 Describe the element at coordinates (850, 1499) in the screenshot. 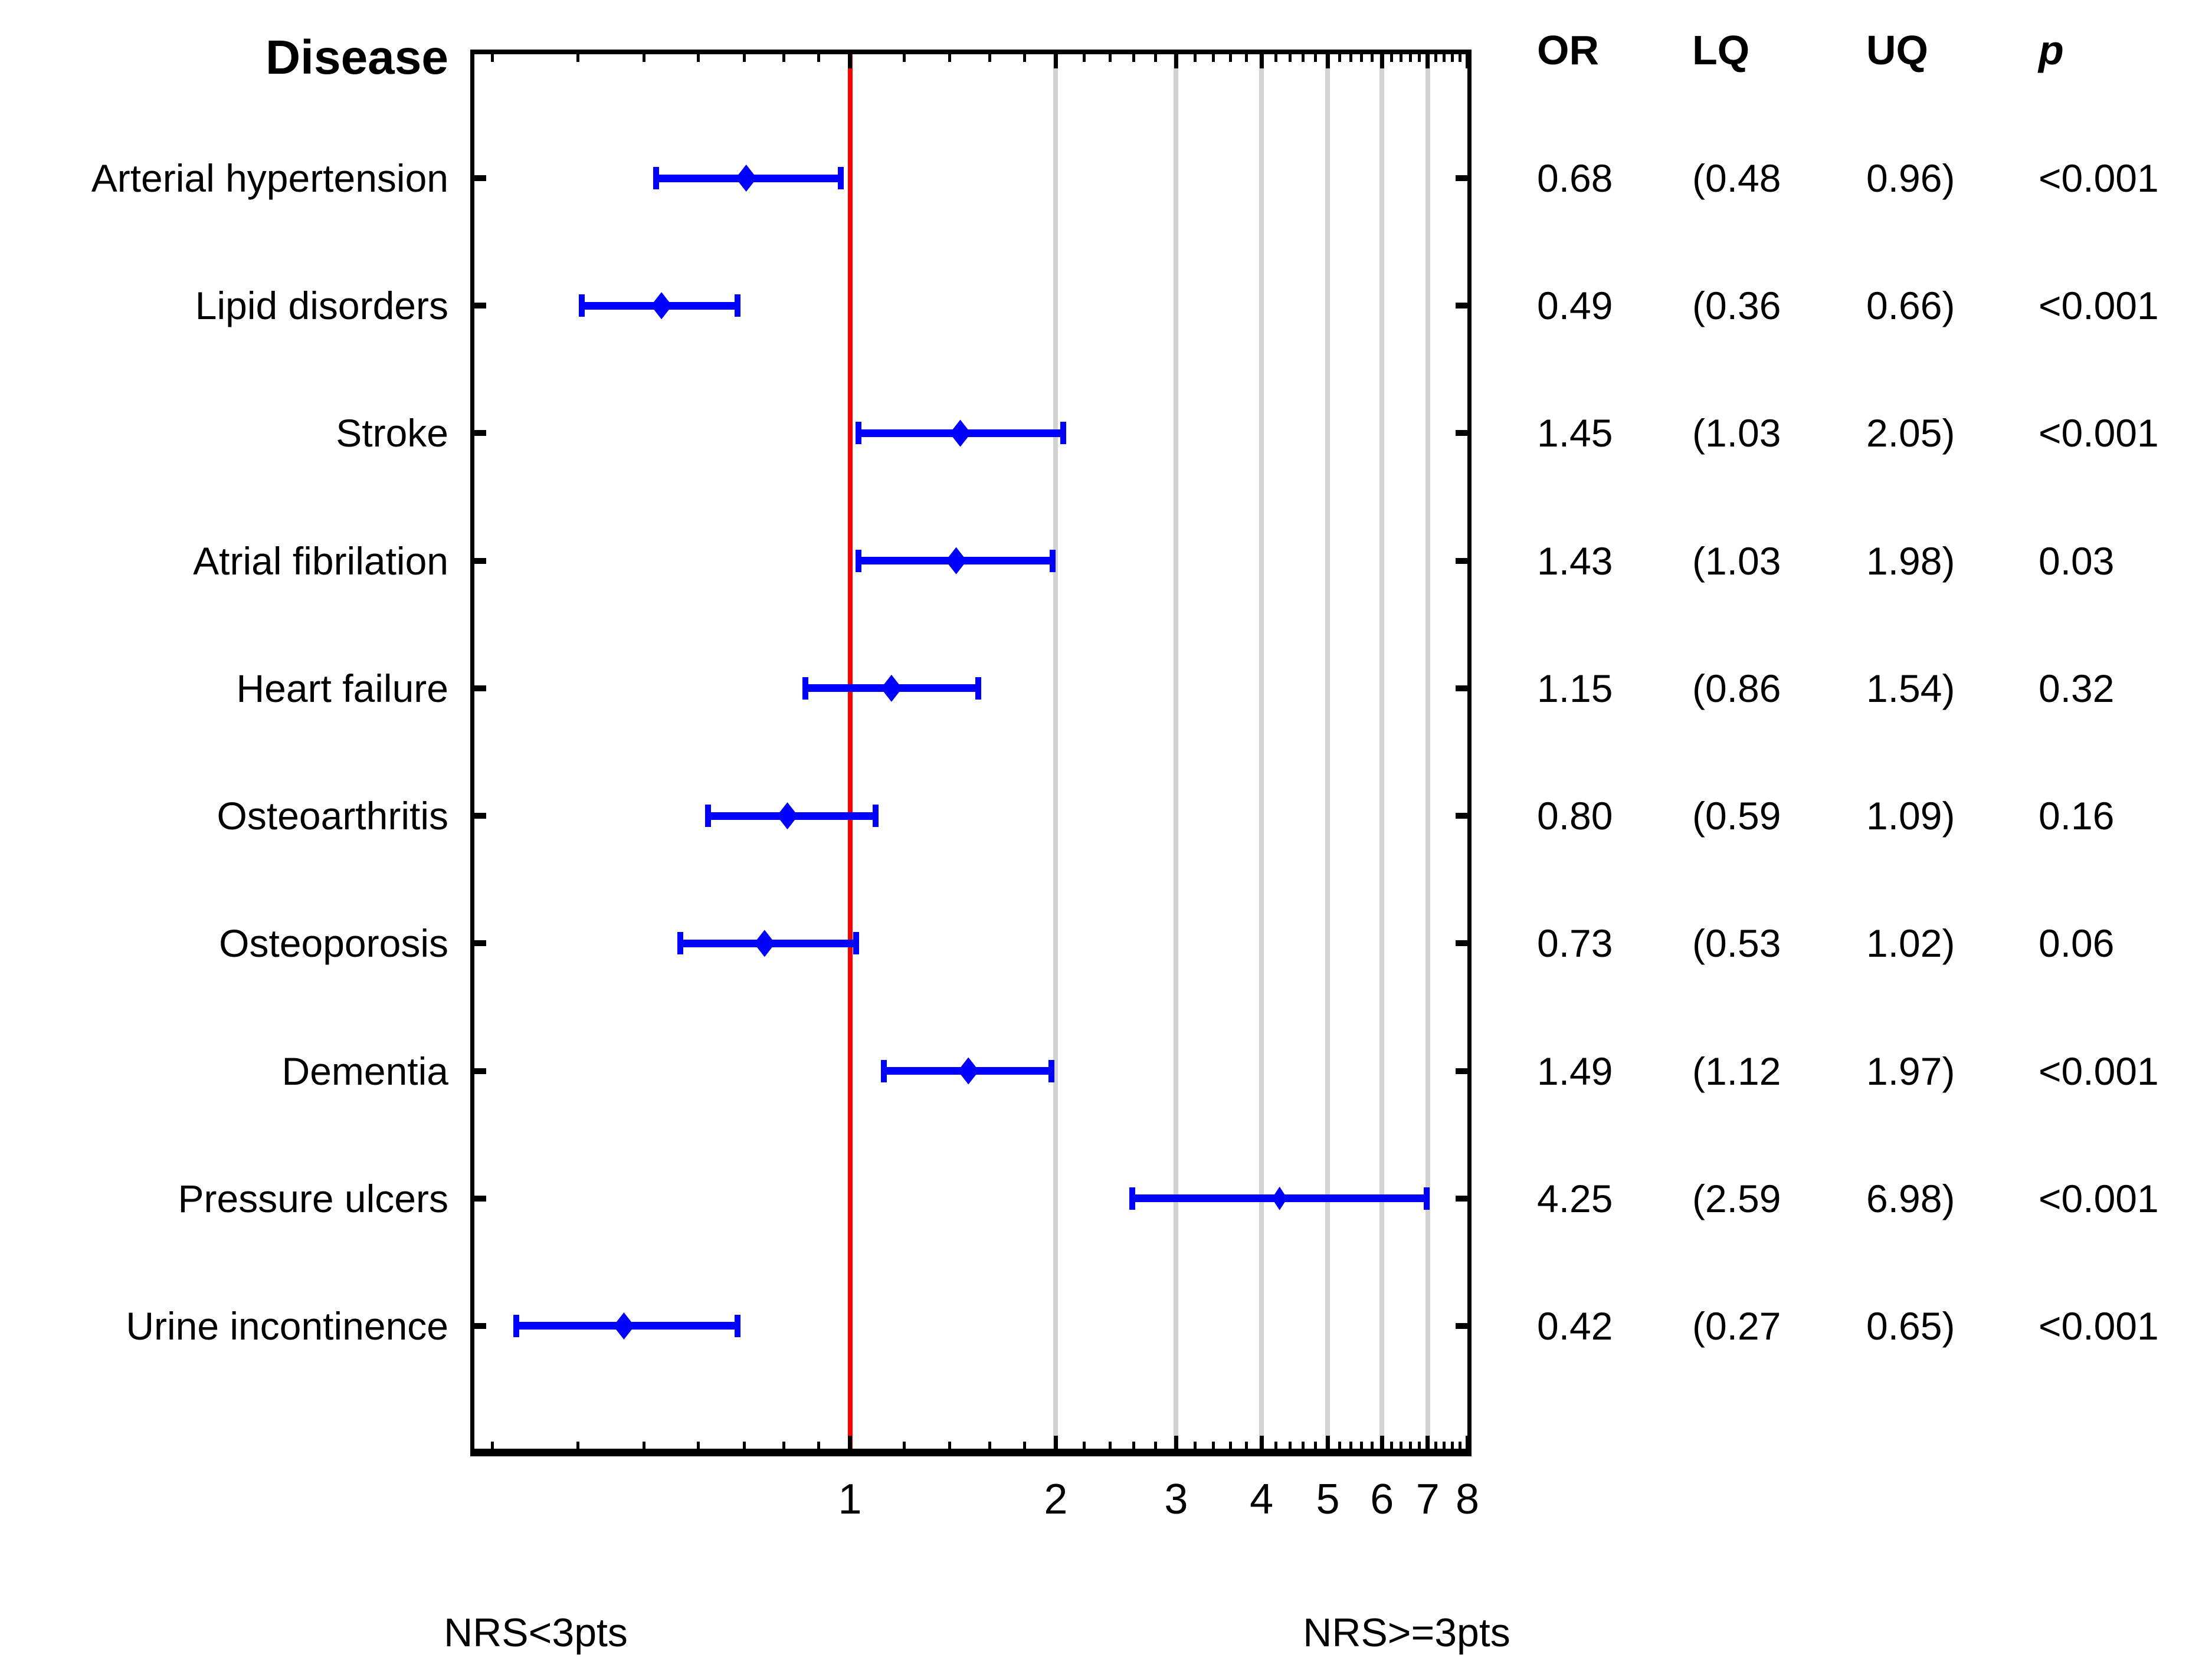

I see `x-tick-label: 1` at that location.